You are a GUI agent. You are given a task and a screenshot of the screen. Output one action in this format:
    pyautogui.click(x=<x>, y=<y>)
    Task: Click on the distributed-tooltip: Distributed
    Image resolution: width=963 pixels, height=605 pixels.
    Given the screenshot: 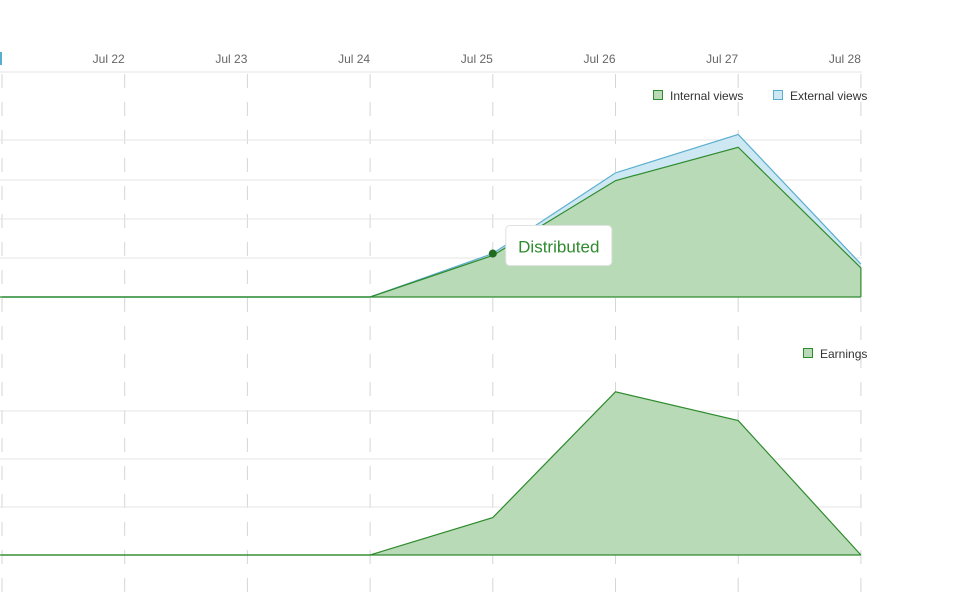 What is the action you would take?
    pyautogui.click(x=559, y=246)
    